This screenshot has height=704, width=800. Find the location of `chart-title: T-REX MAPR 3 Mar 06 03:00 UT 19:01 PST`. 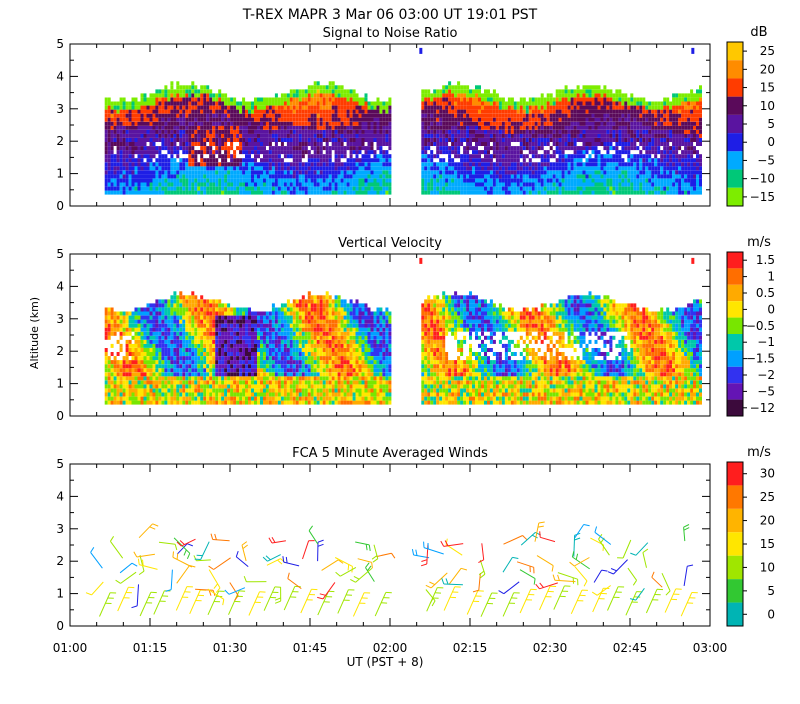

chart-title: T-REX MAPR 3 Mar 06 03:00 UT 19:01 PST is located at coordinates (390, 15).